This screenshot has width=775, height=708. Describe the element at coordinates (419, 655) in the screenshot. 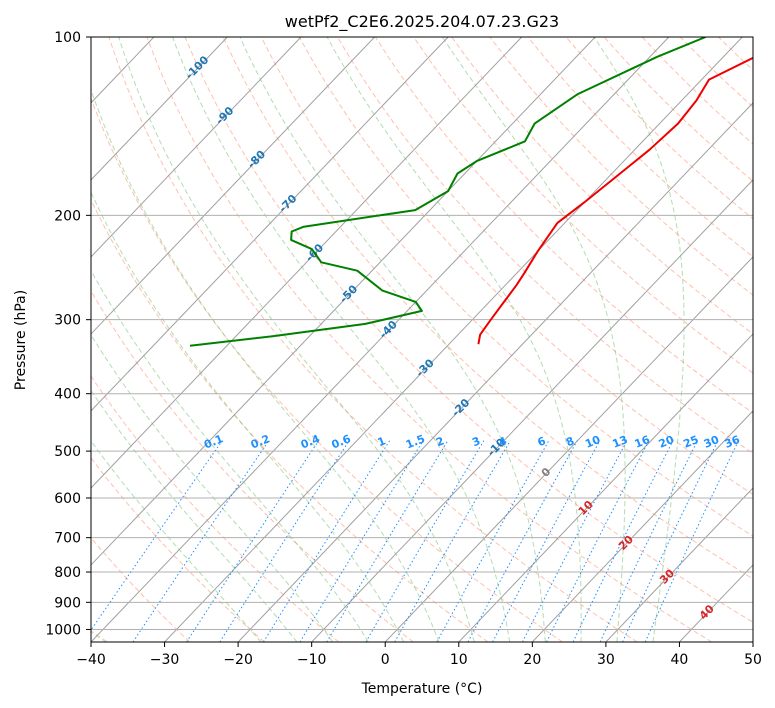

I see `x-axis: −40 −30 −20 −10 0 10 20 30 40 50` at that location.